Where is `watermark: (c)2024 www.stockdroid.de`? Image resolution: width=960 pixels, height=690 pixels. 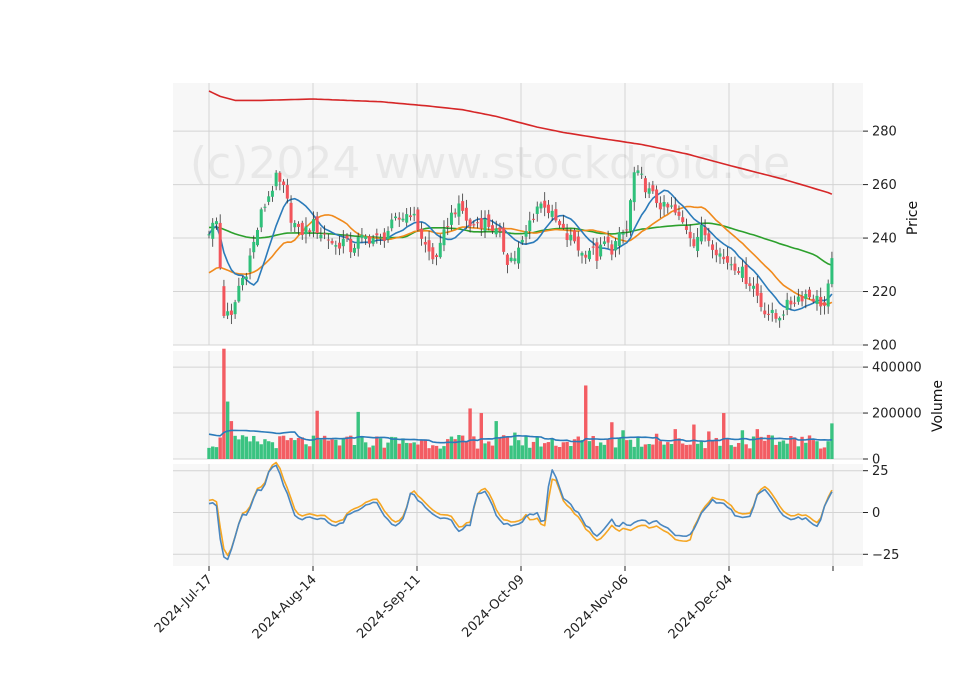
watermark: (c)2024 www.stockdroid.de is located at coordinates (490, 163).